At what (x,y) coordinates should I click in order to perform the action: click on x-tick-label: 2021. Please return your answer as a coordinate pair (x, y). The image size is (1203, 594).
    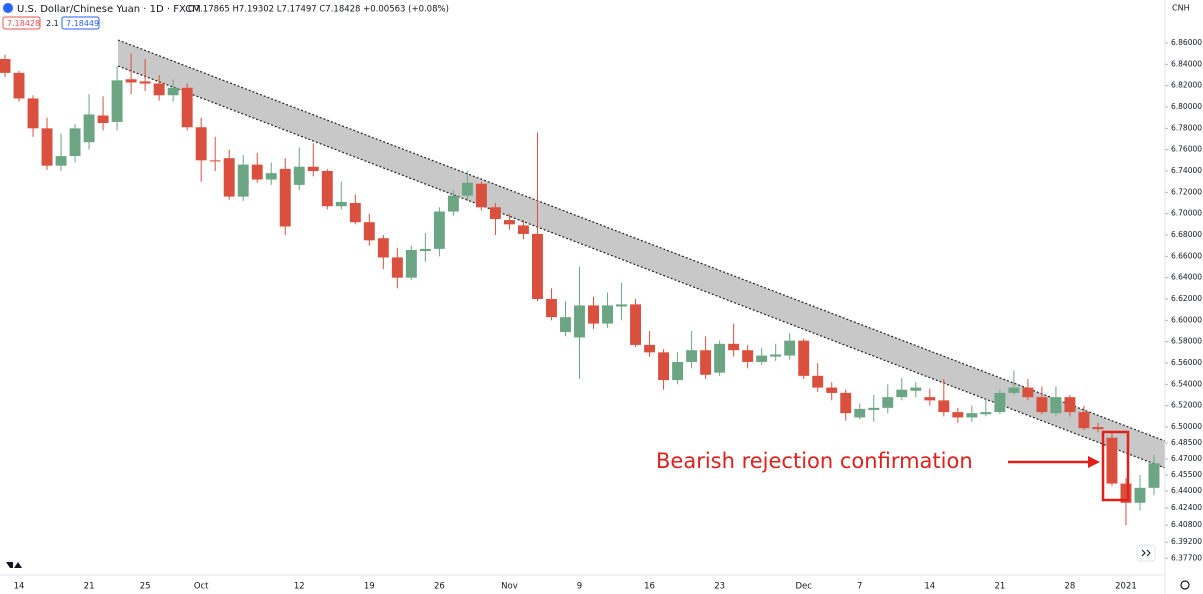
    Looking at the image, I should click on (1126, 587).